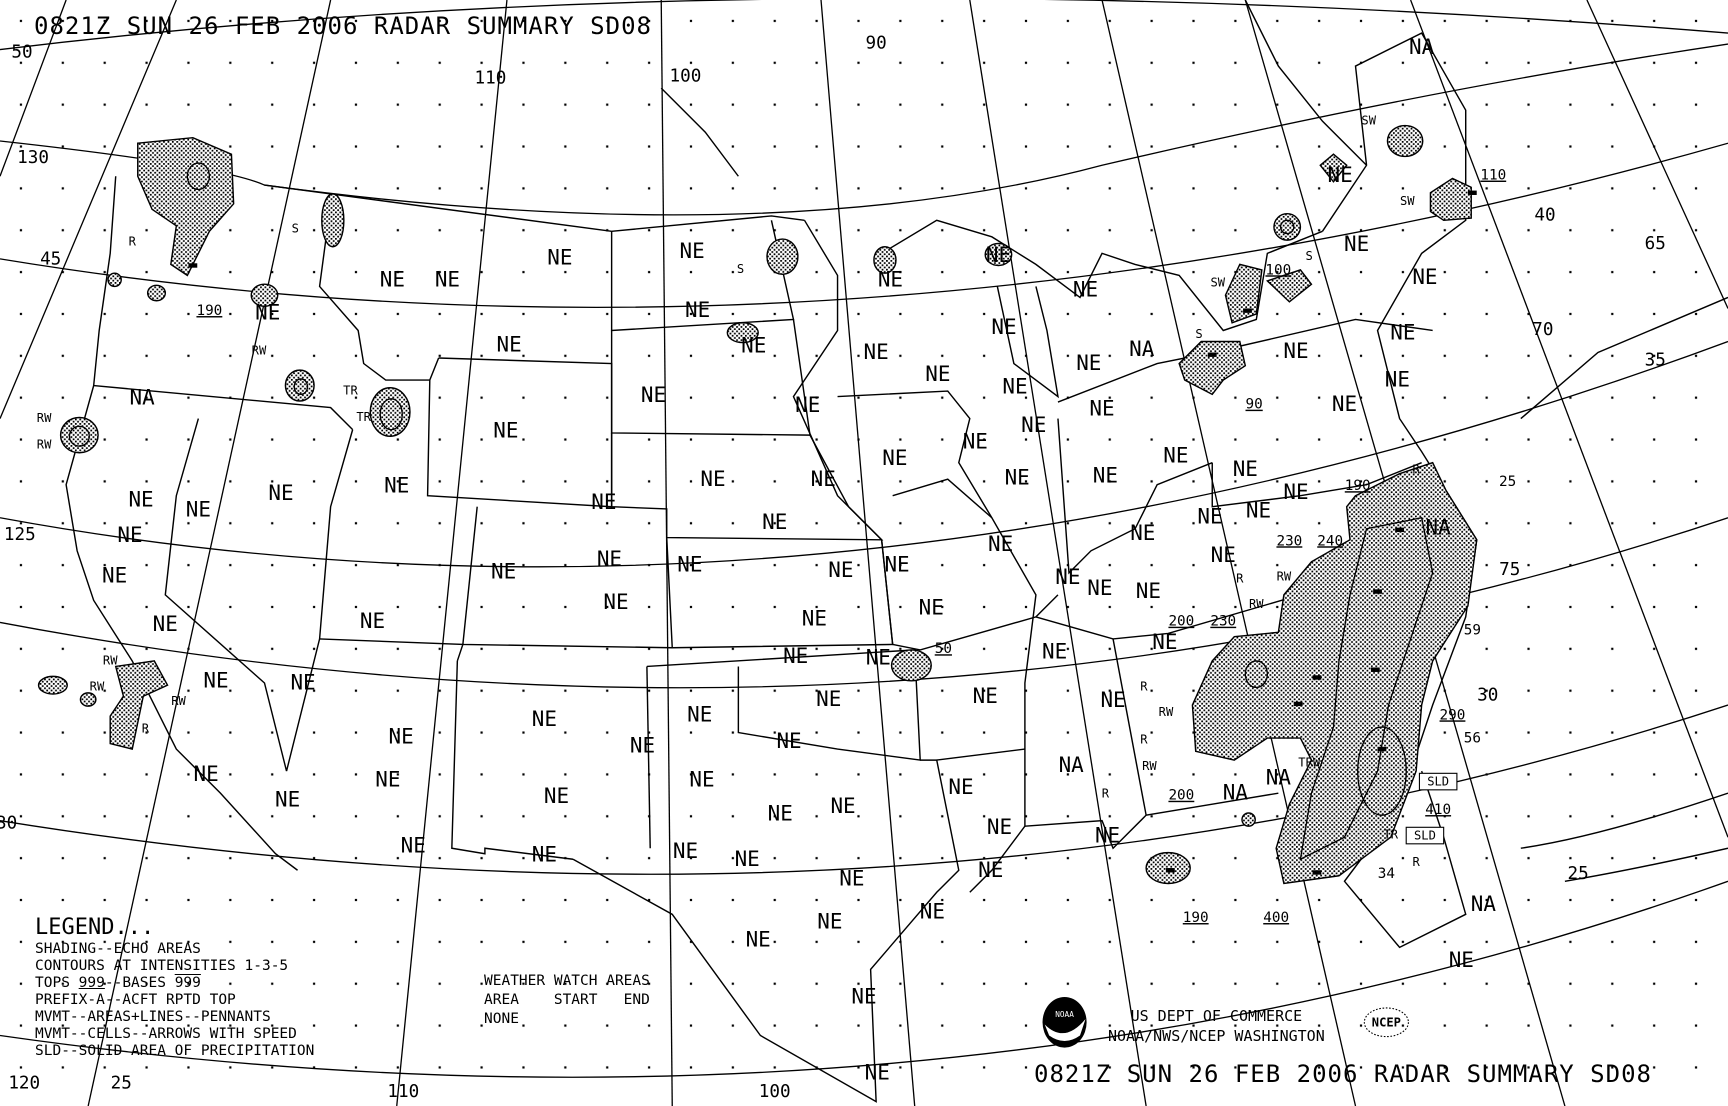  What do you see at coordinates (1438, 781) in the screenshot?
I see `sld-box: SLD` at bounding box center [1438, 781].